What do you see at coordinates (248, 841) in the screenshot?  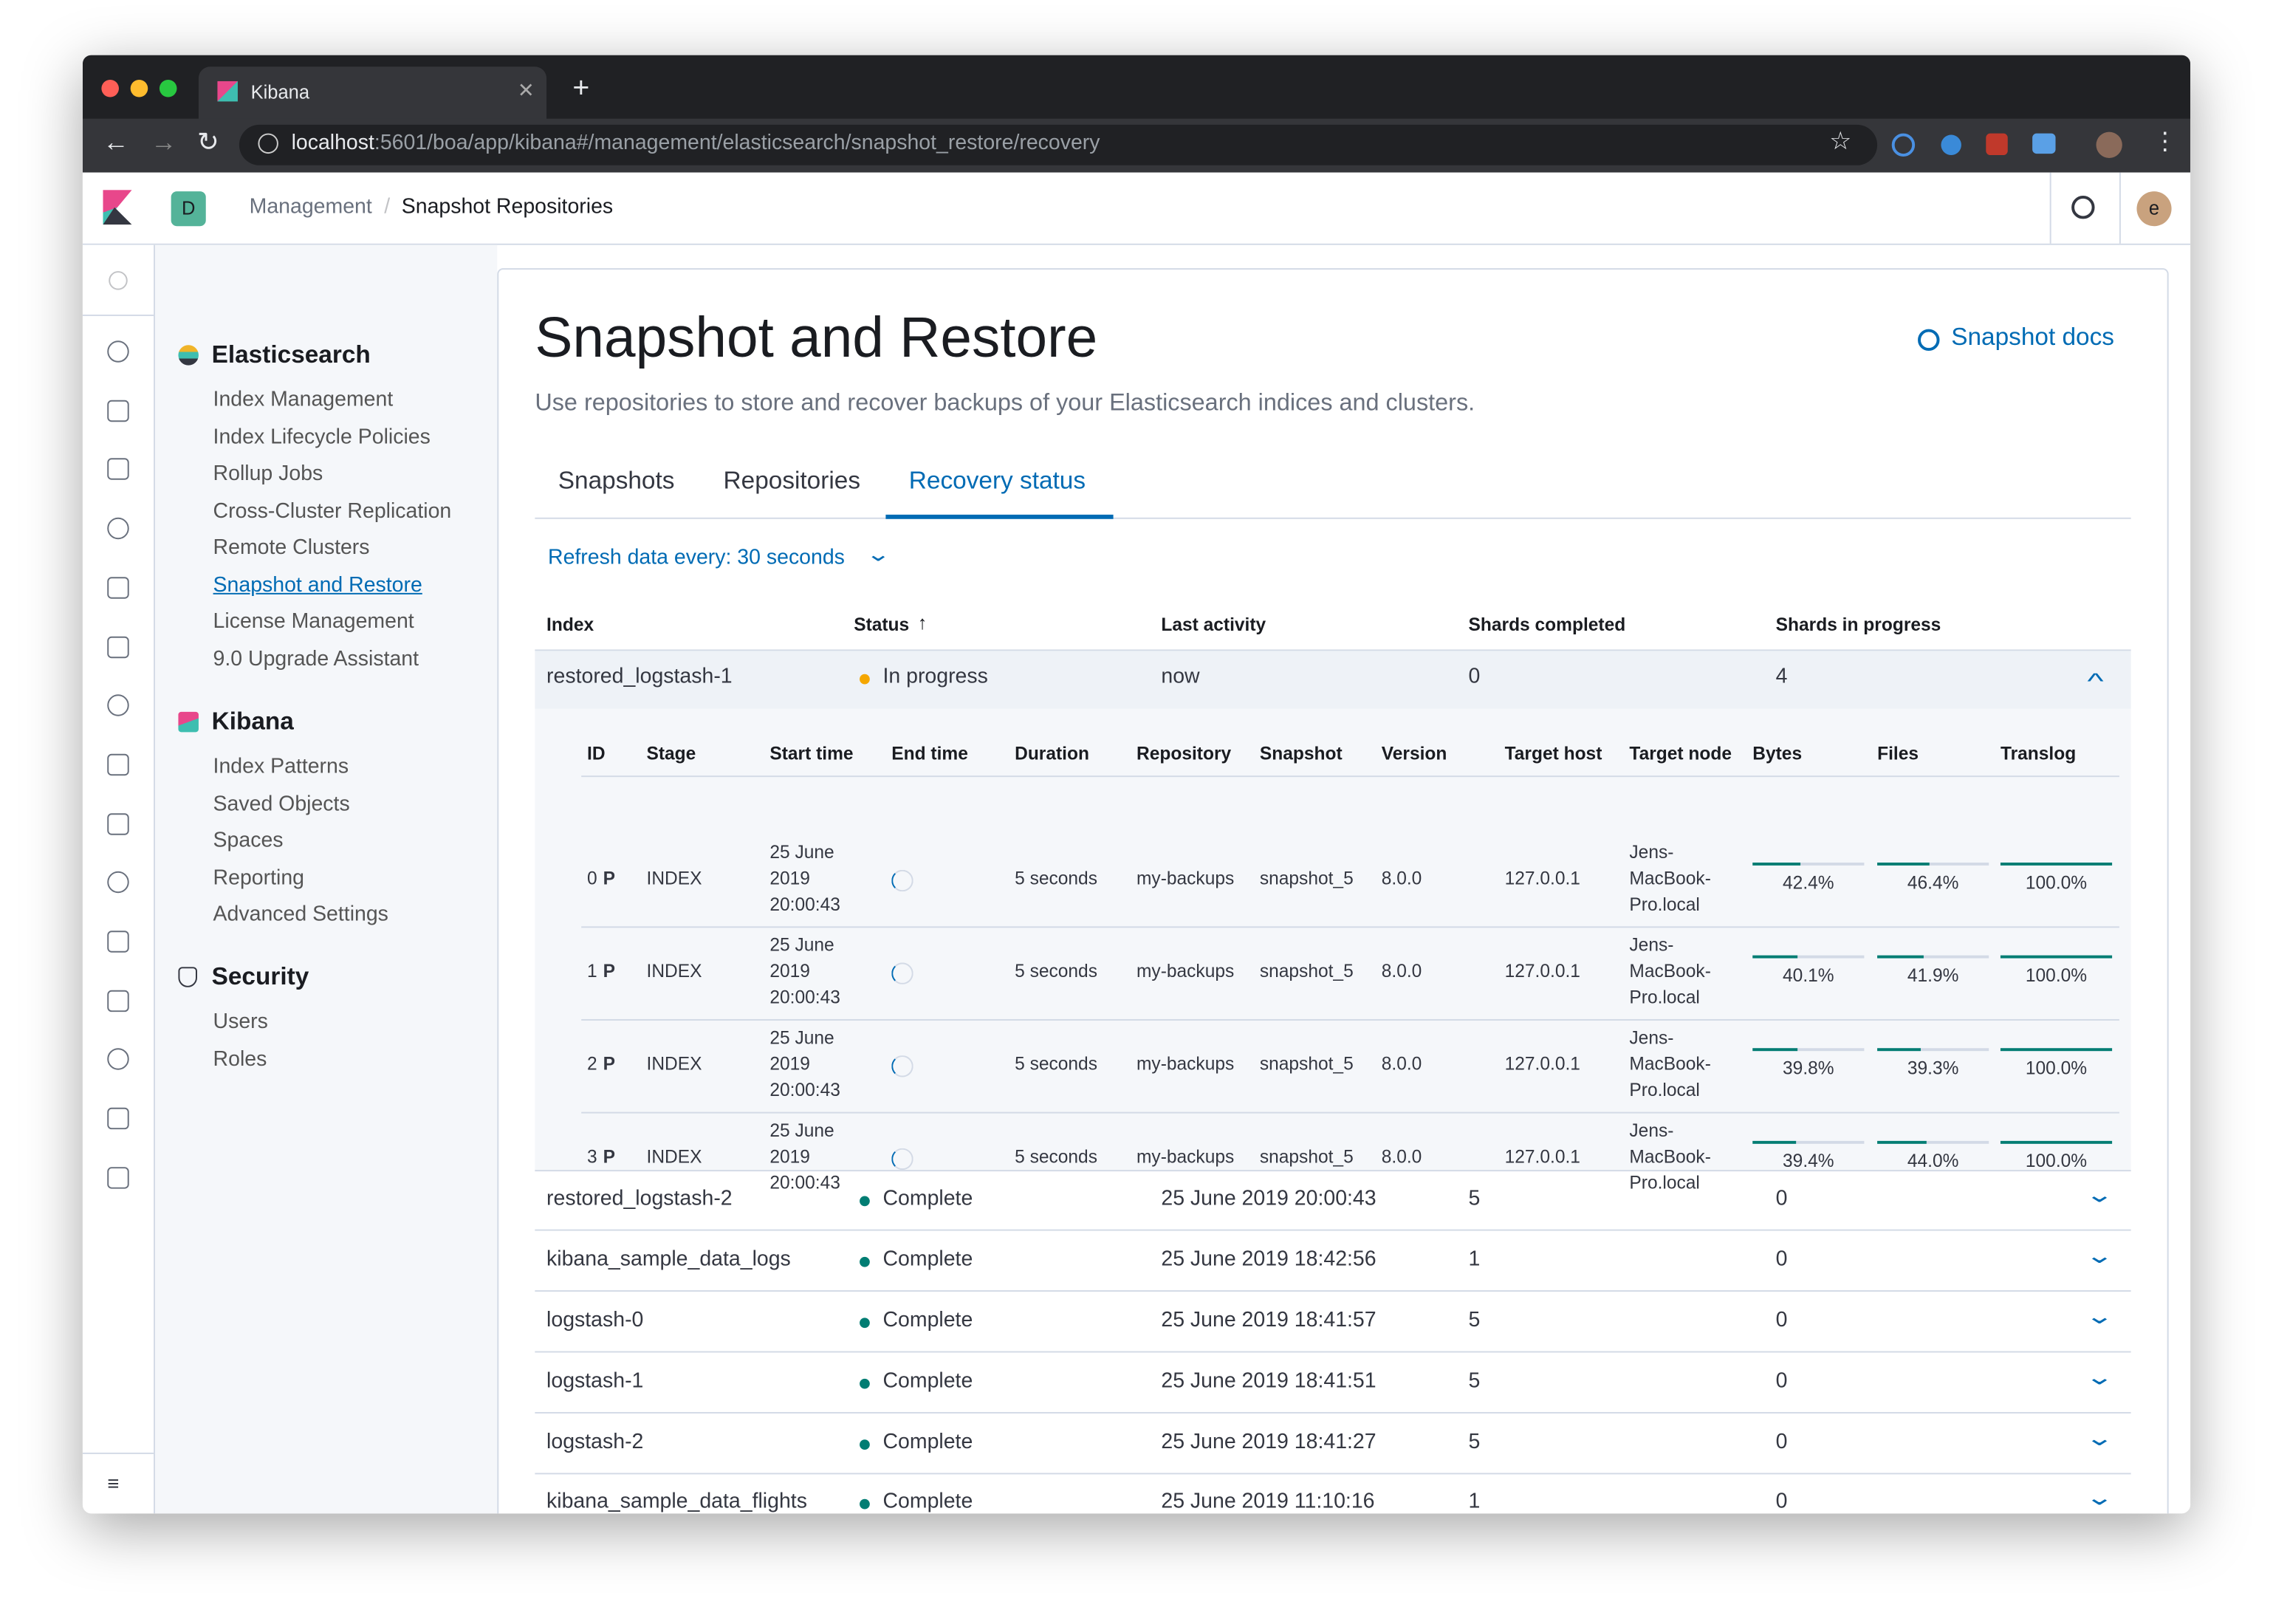 I see `nav-link: Spaces` at bounding box center [248, 841].